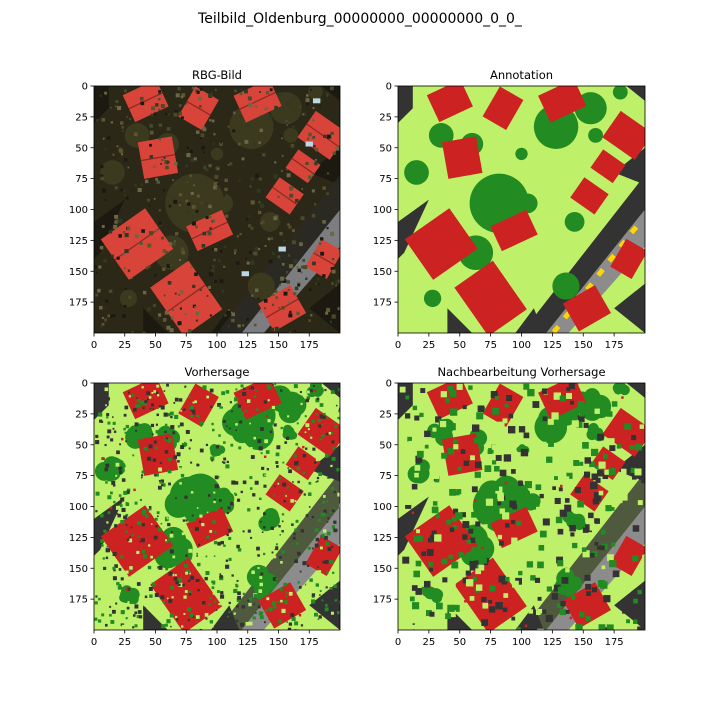 This screenshot has width=720, height=720. Describe the element at coordinates (78, 272) in the screenshot. I see `panel-rgb-ytick-label-6: 150` at that location.